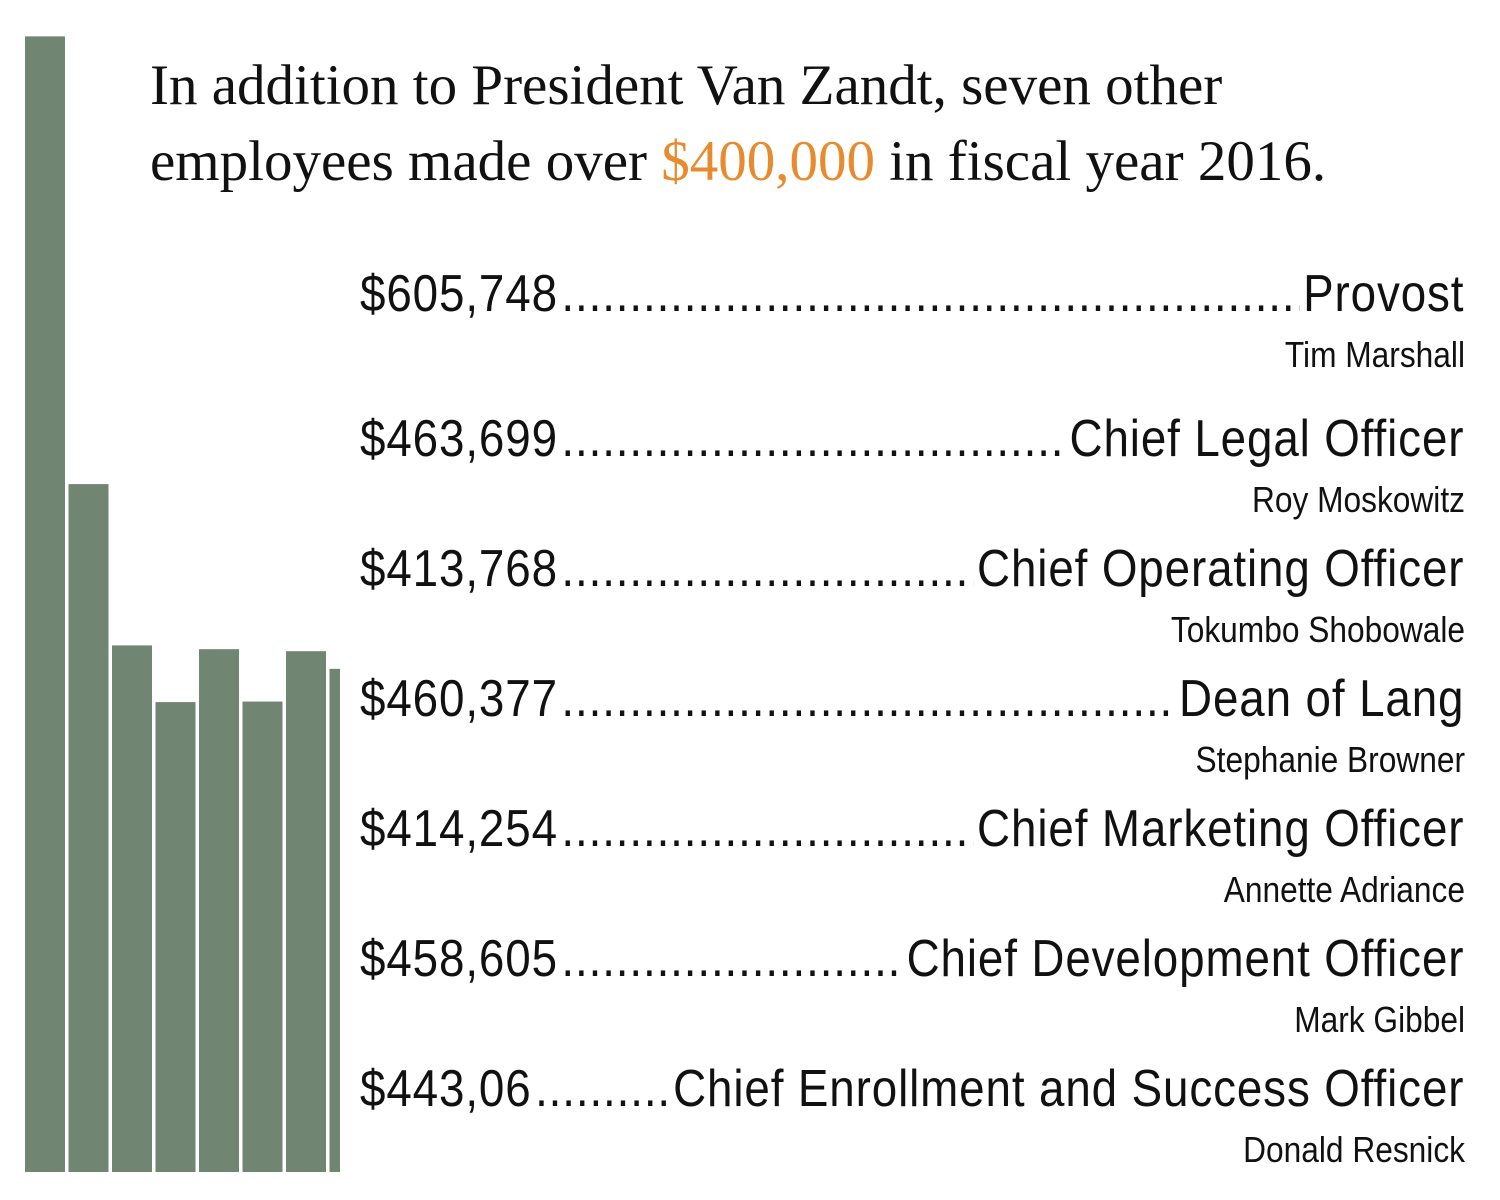 This screenshot has height=1200, width=1500. What do you see at coordinates (459, 959) in the screenshot?
I see `salary-amount: $458,605` at bounding box center [459, 959].